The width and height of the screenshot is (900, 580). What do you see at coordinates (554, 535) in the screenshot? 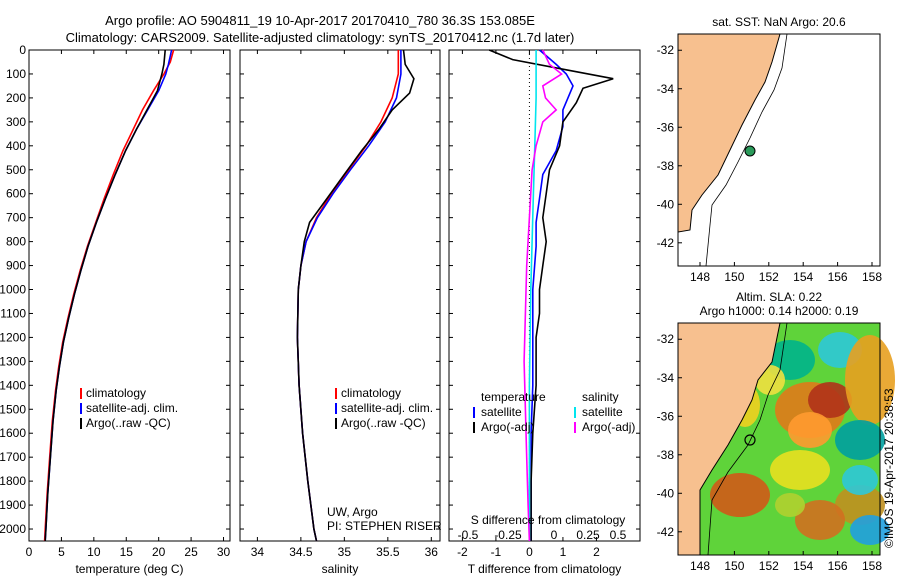
I see `s-tick-label: 0` at bounding box center [554, 535].